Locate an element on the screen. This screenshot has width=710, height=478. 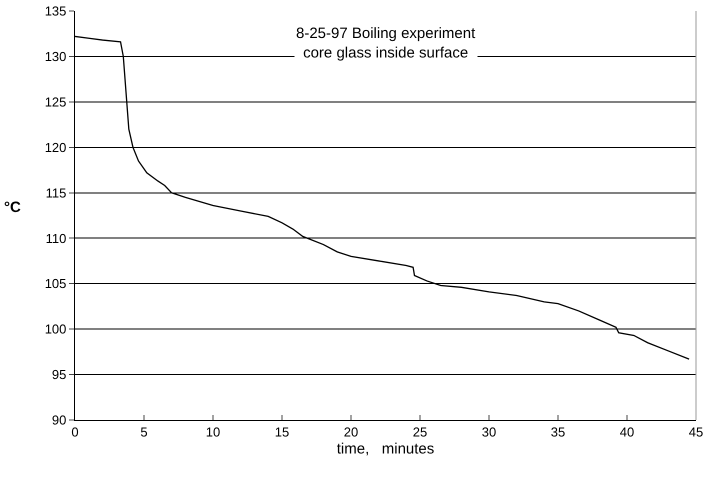
y-axis-title: °C is located at coordinates (12, 207).